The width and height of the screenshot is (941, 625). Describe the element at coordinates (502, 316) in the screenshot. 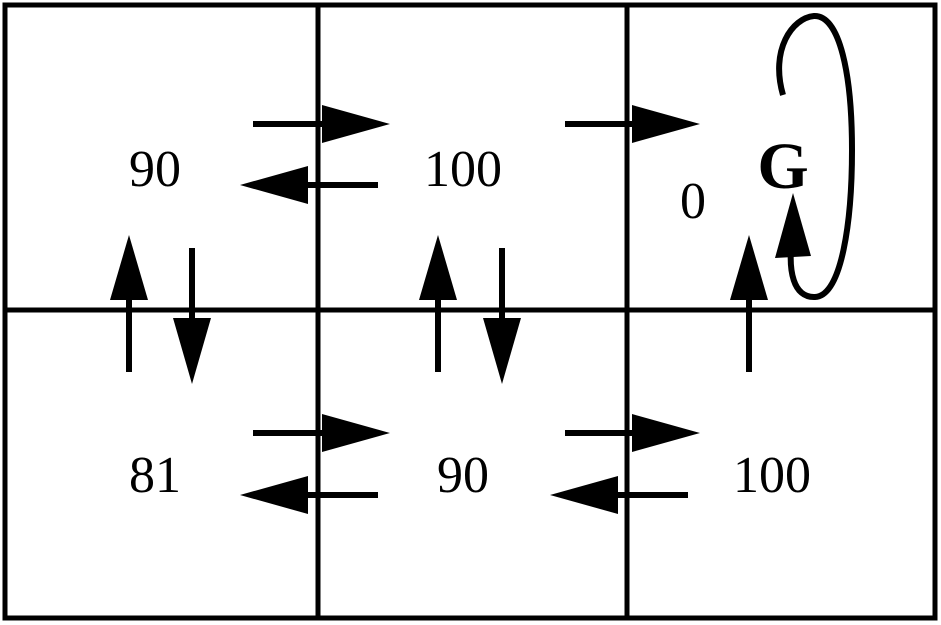

I see `arrow-r1c2-to-r2c2` at that location.